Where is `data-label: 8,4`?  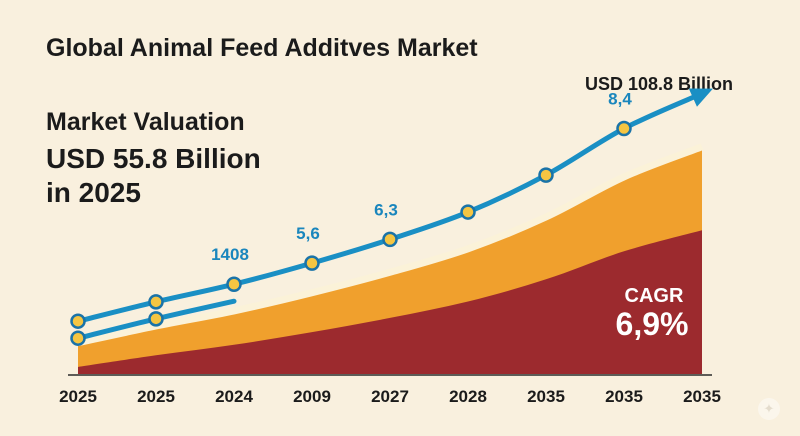 data-label: 8,4 is located at coordinates (620, 98).